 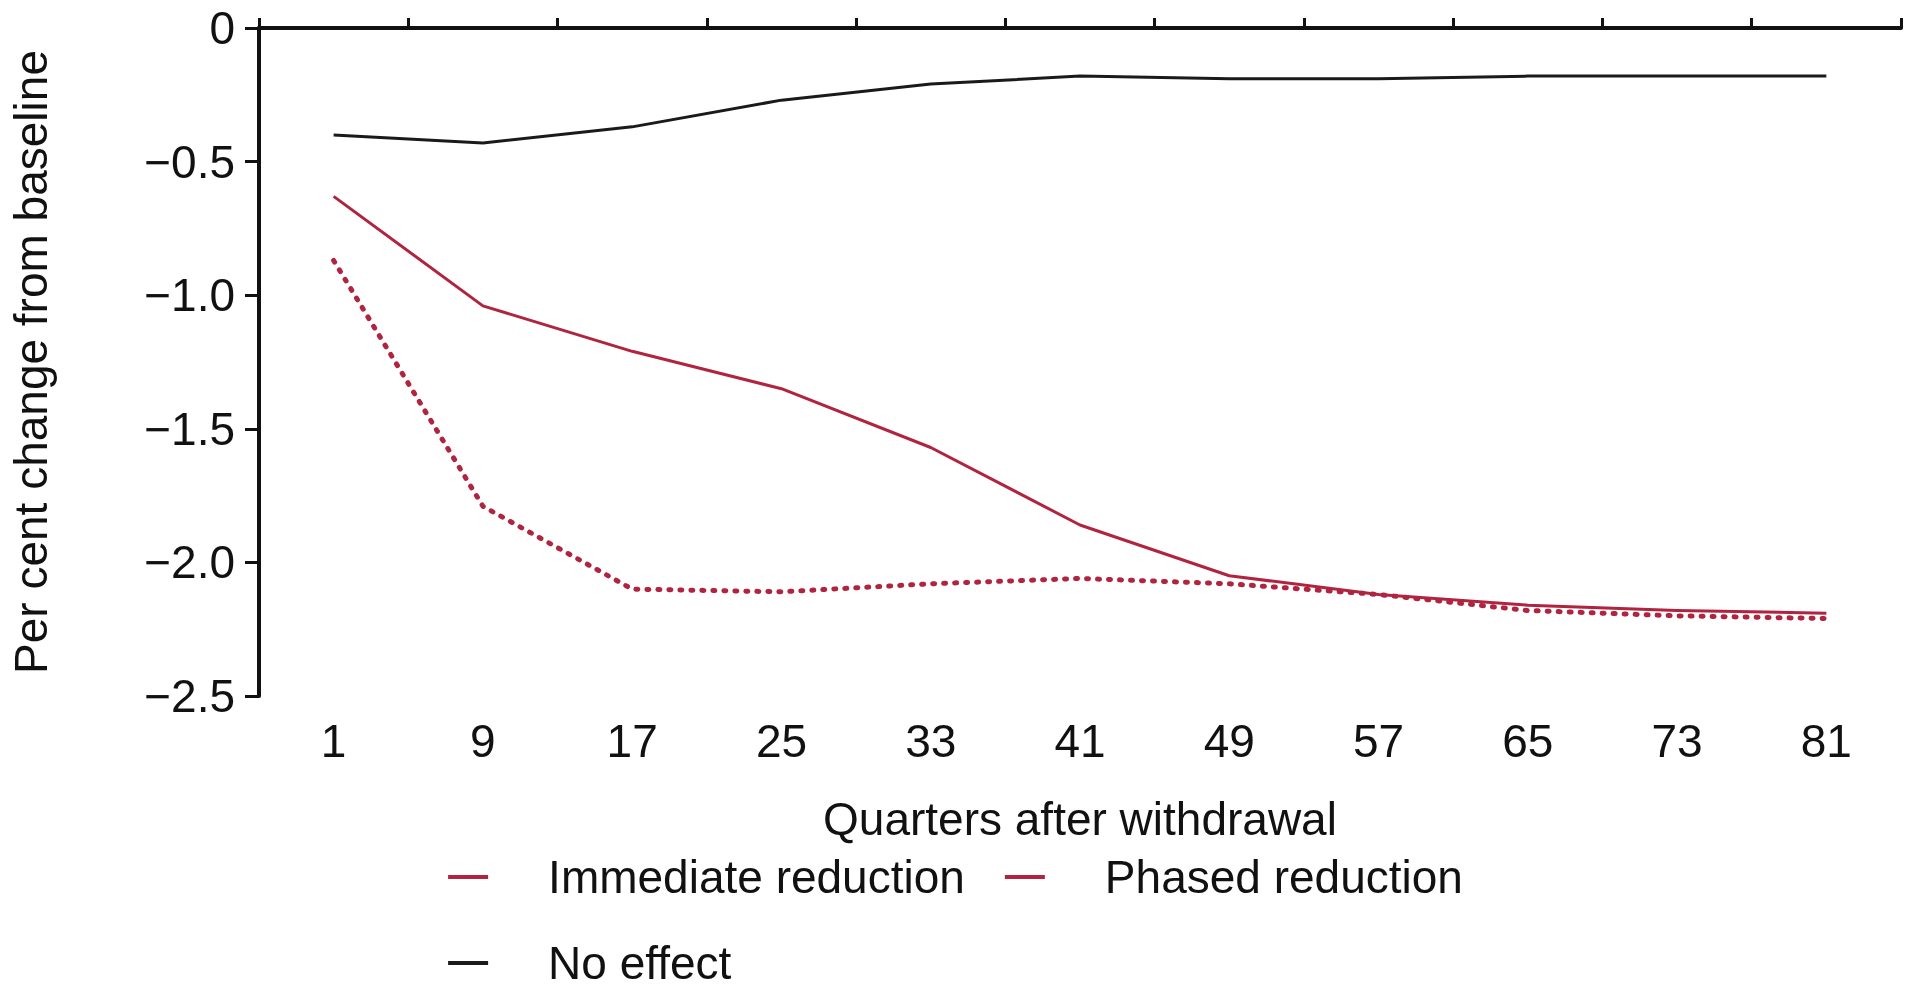 What do you see at coordinates (1826, 741) in the screenshot?
I see `x-tick-label: 81` at bounding box center [1826, 741].